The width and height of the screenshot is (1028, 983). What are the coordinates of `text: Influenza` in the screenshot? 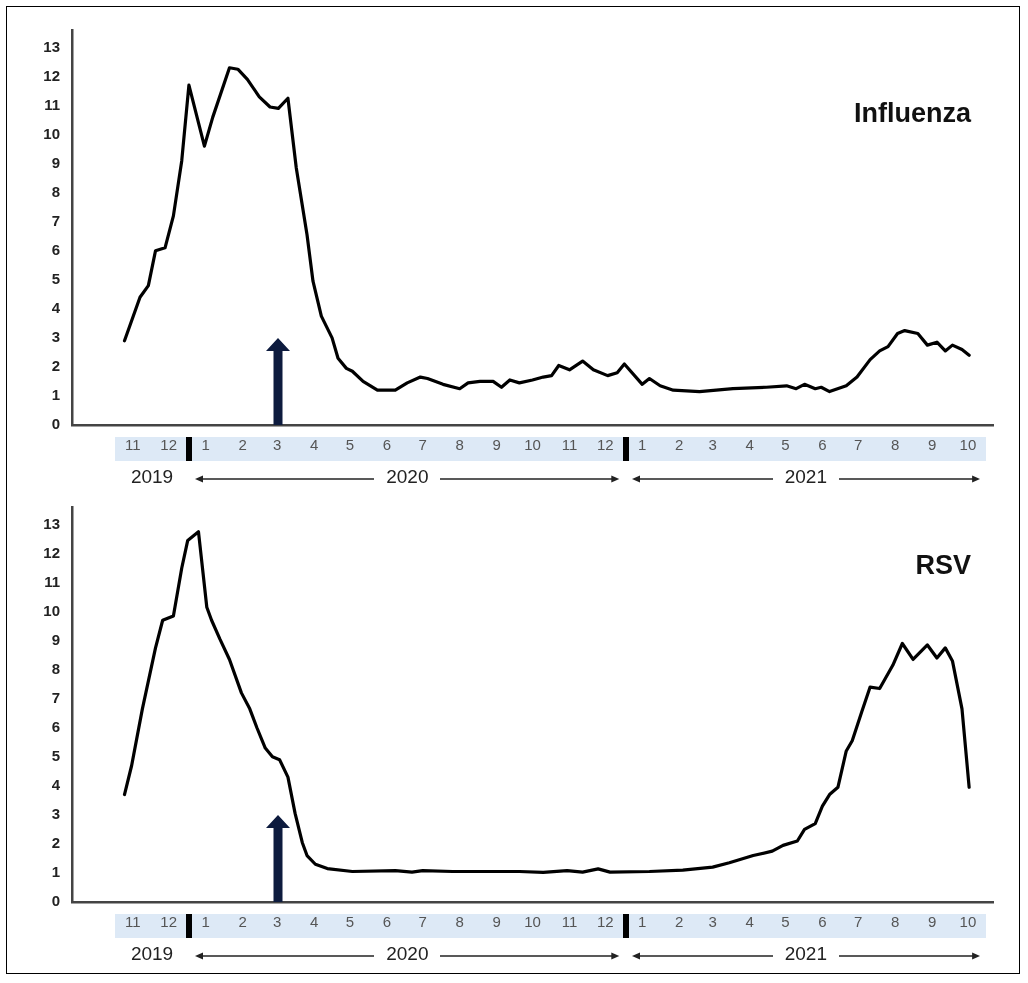 It's located at (912, 113).